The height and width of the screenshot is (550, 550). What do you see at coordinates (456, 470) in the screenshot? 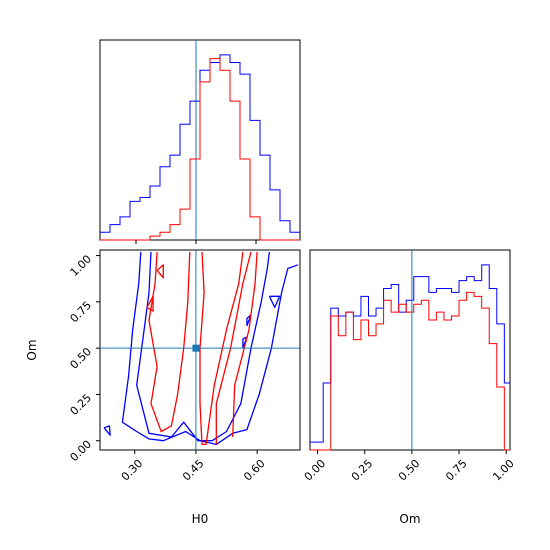
I see `om-x-tick-label-3: 0.75` at bounding box center [456, 470].